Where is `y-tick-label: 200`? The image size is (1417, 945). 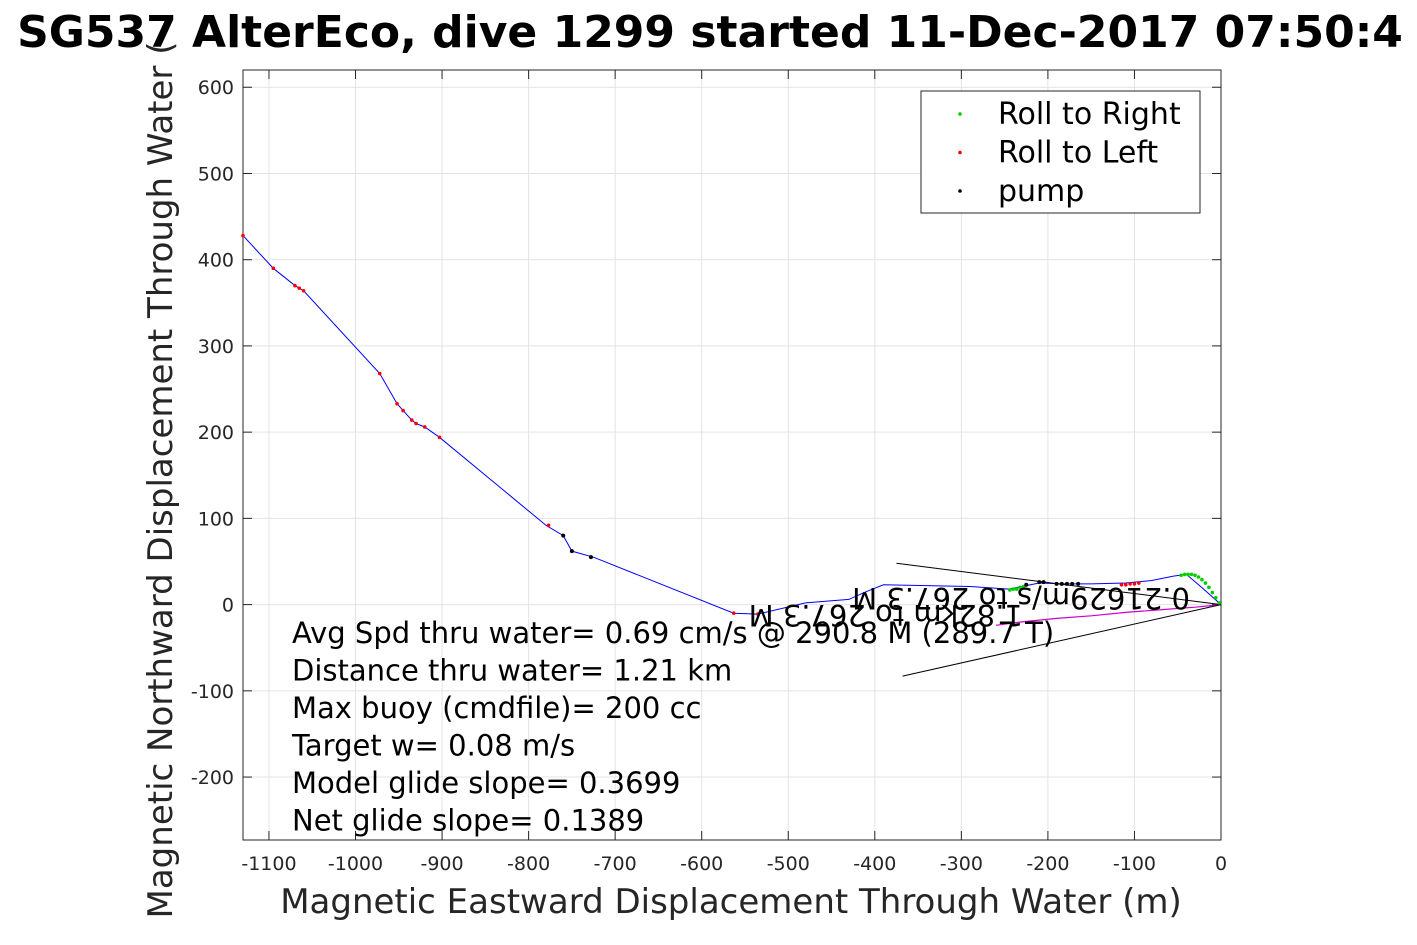
y-tick-label: 200 is located at coordinates (216, 433).